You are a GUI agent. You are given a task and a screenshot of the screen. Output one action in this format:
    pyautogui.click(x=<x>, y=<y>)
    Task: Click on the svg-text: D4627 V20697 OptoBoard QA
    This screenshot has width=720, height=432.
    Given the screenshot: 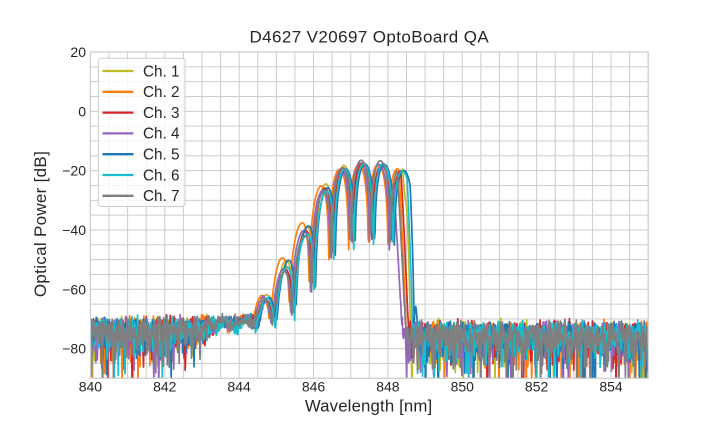 What is the action you would take?
    pyautogui.click(x=369, y=37)
    